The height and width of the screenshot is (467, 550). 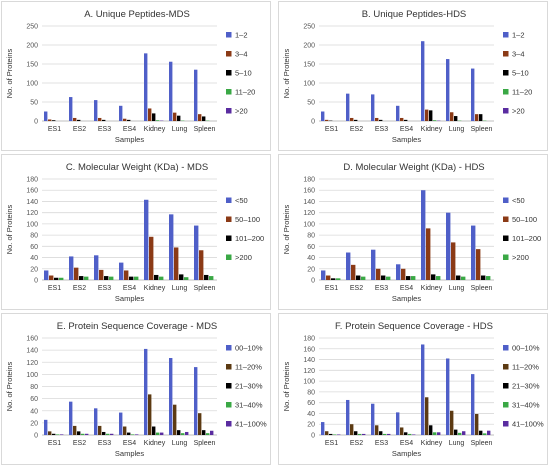 What do you see at coordinates (34, 103) in the screenshot?
I see `y-tick-label: 50` at bounding box center [34, 103].